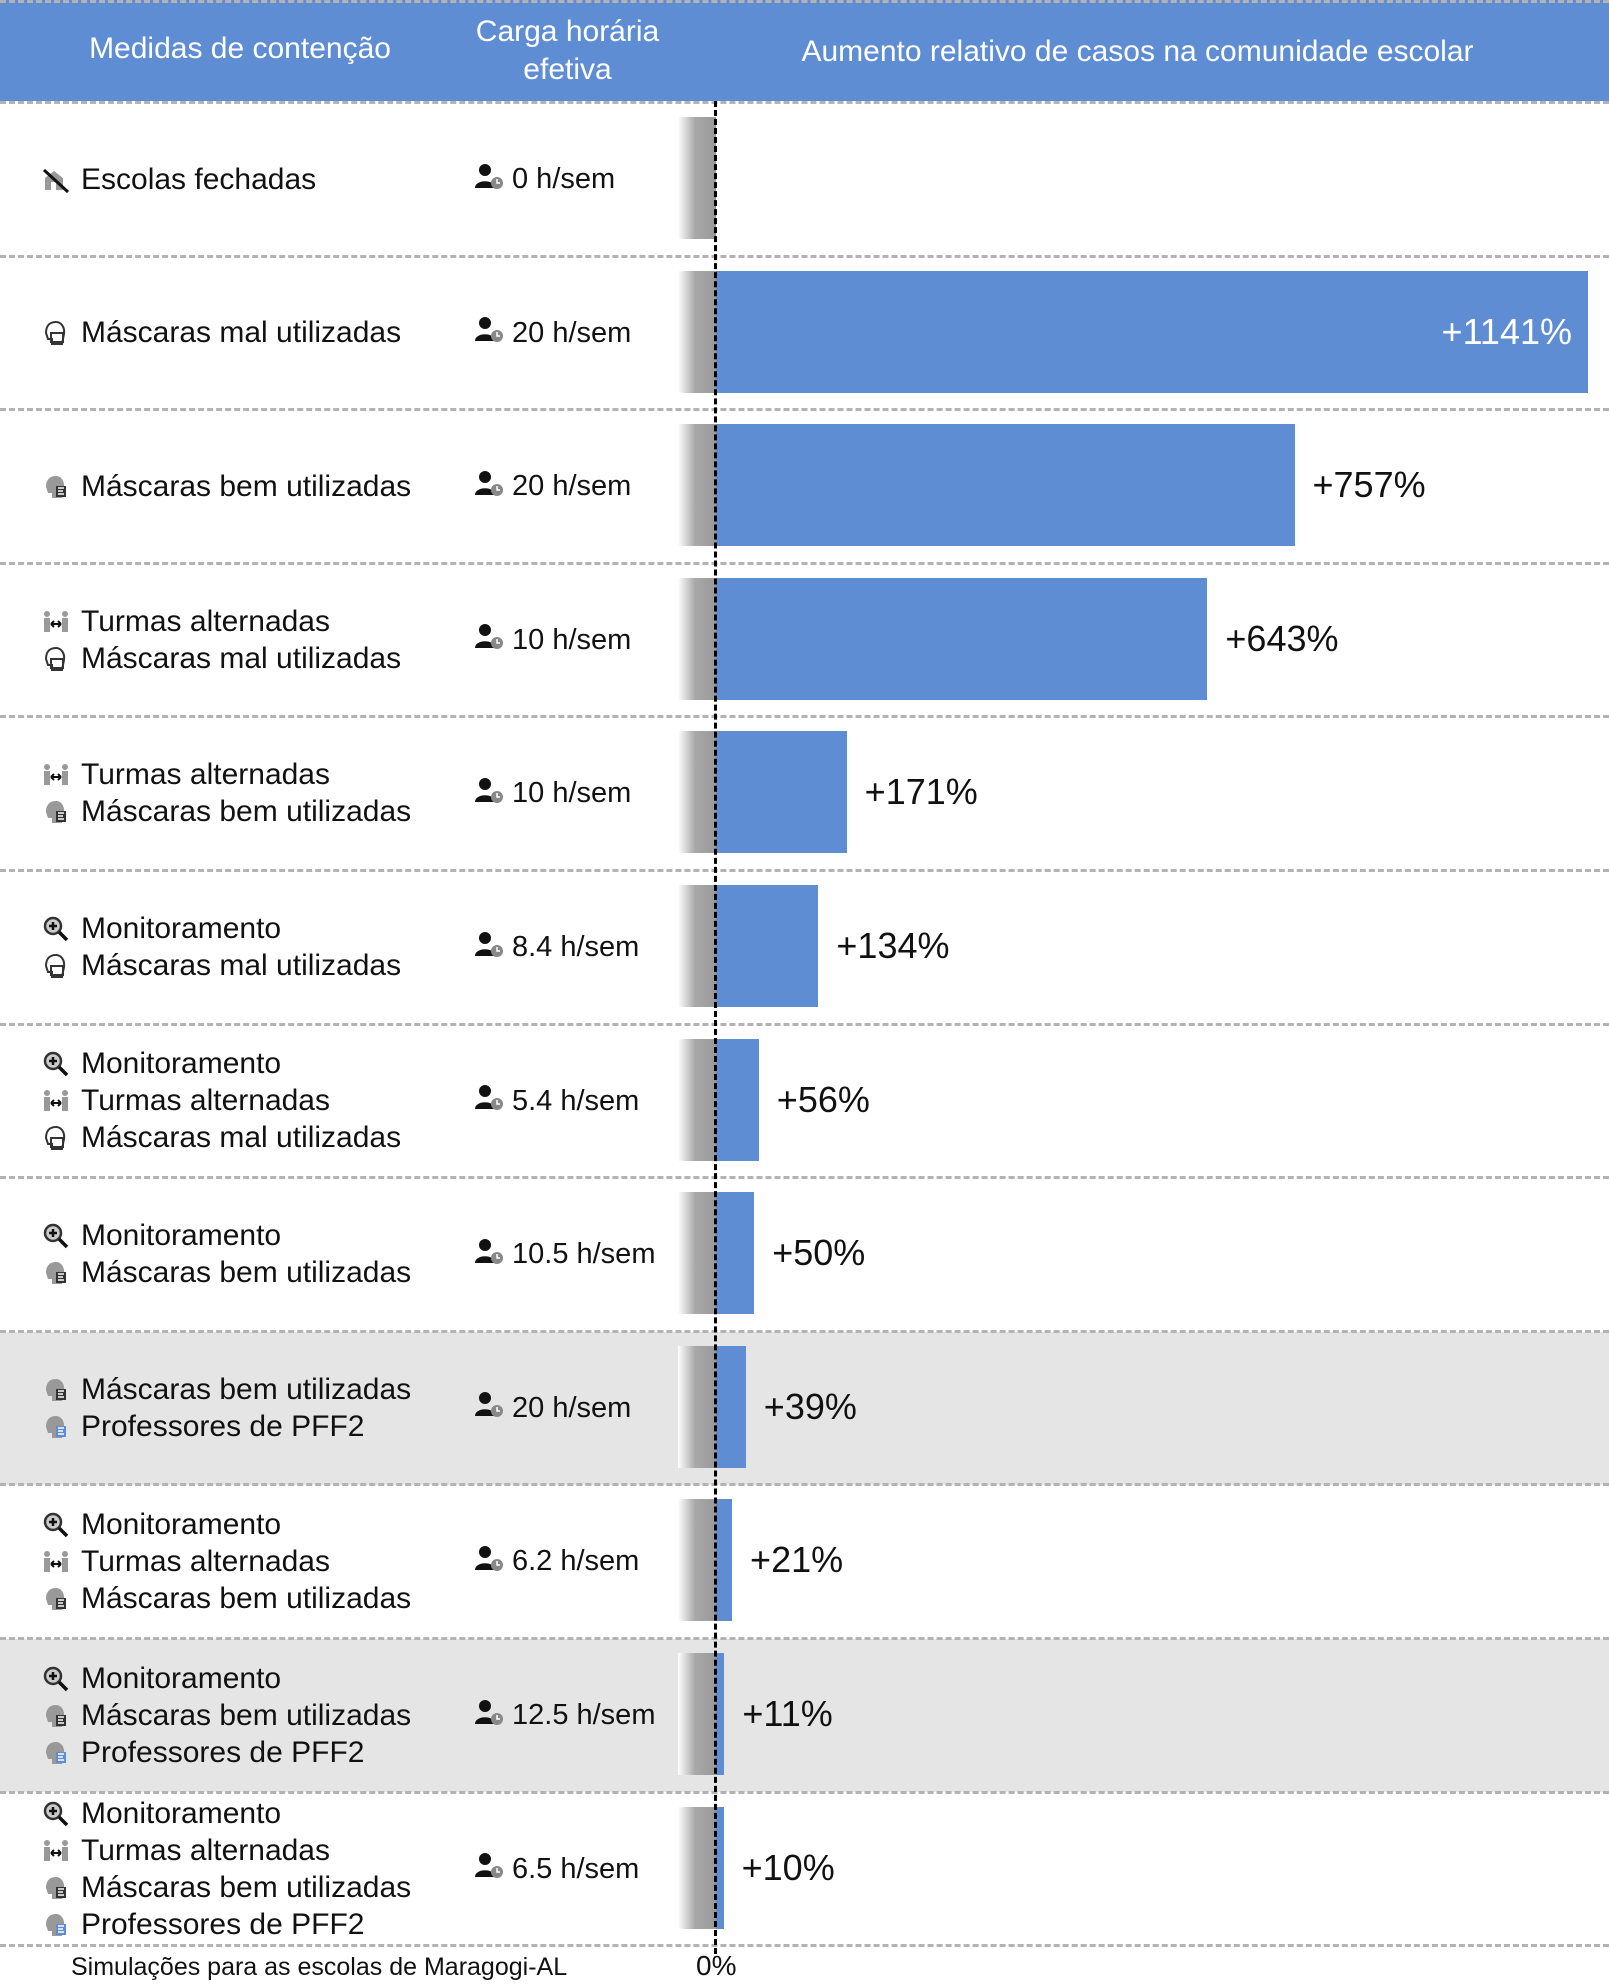 Image resolution: width=1609 pixels, height=1987 pixels. I want to click on load-value: 12.5 h/sem, so click(584, 1715).